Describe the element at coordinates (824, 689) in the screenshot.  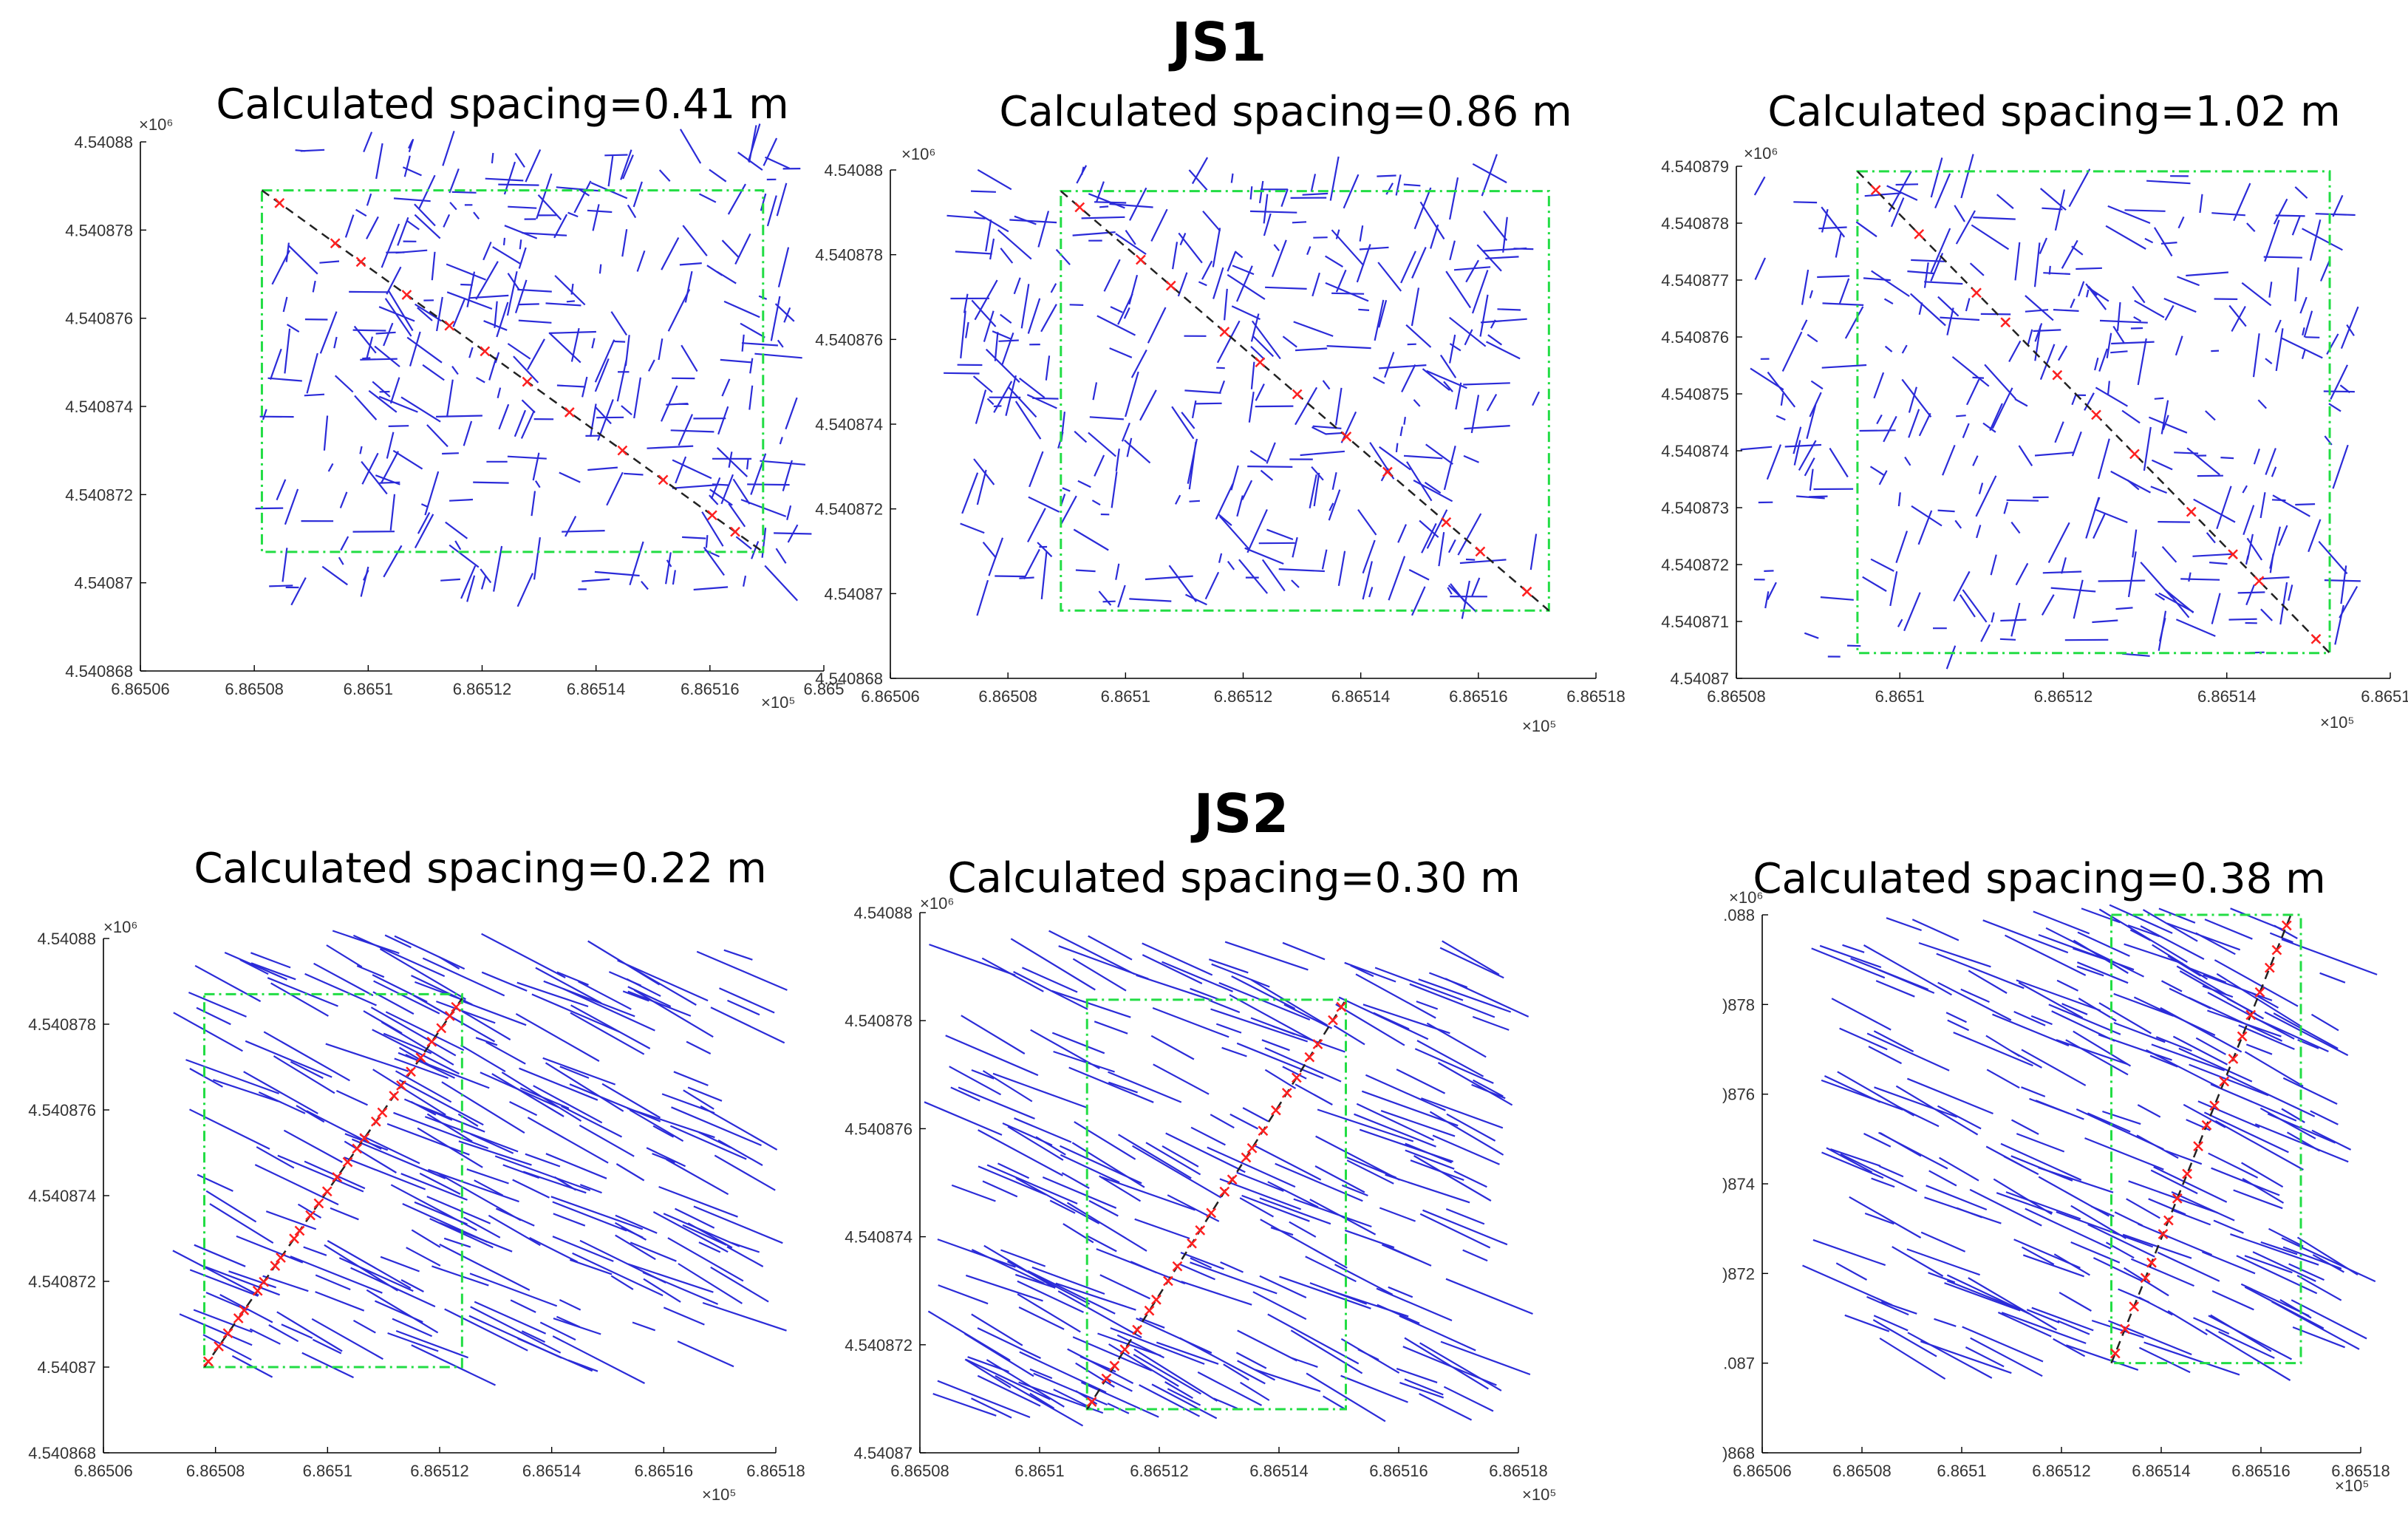
I see `x-tick-label: 6.865` at that location.